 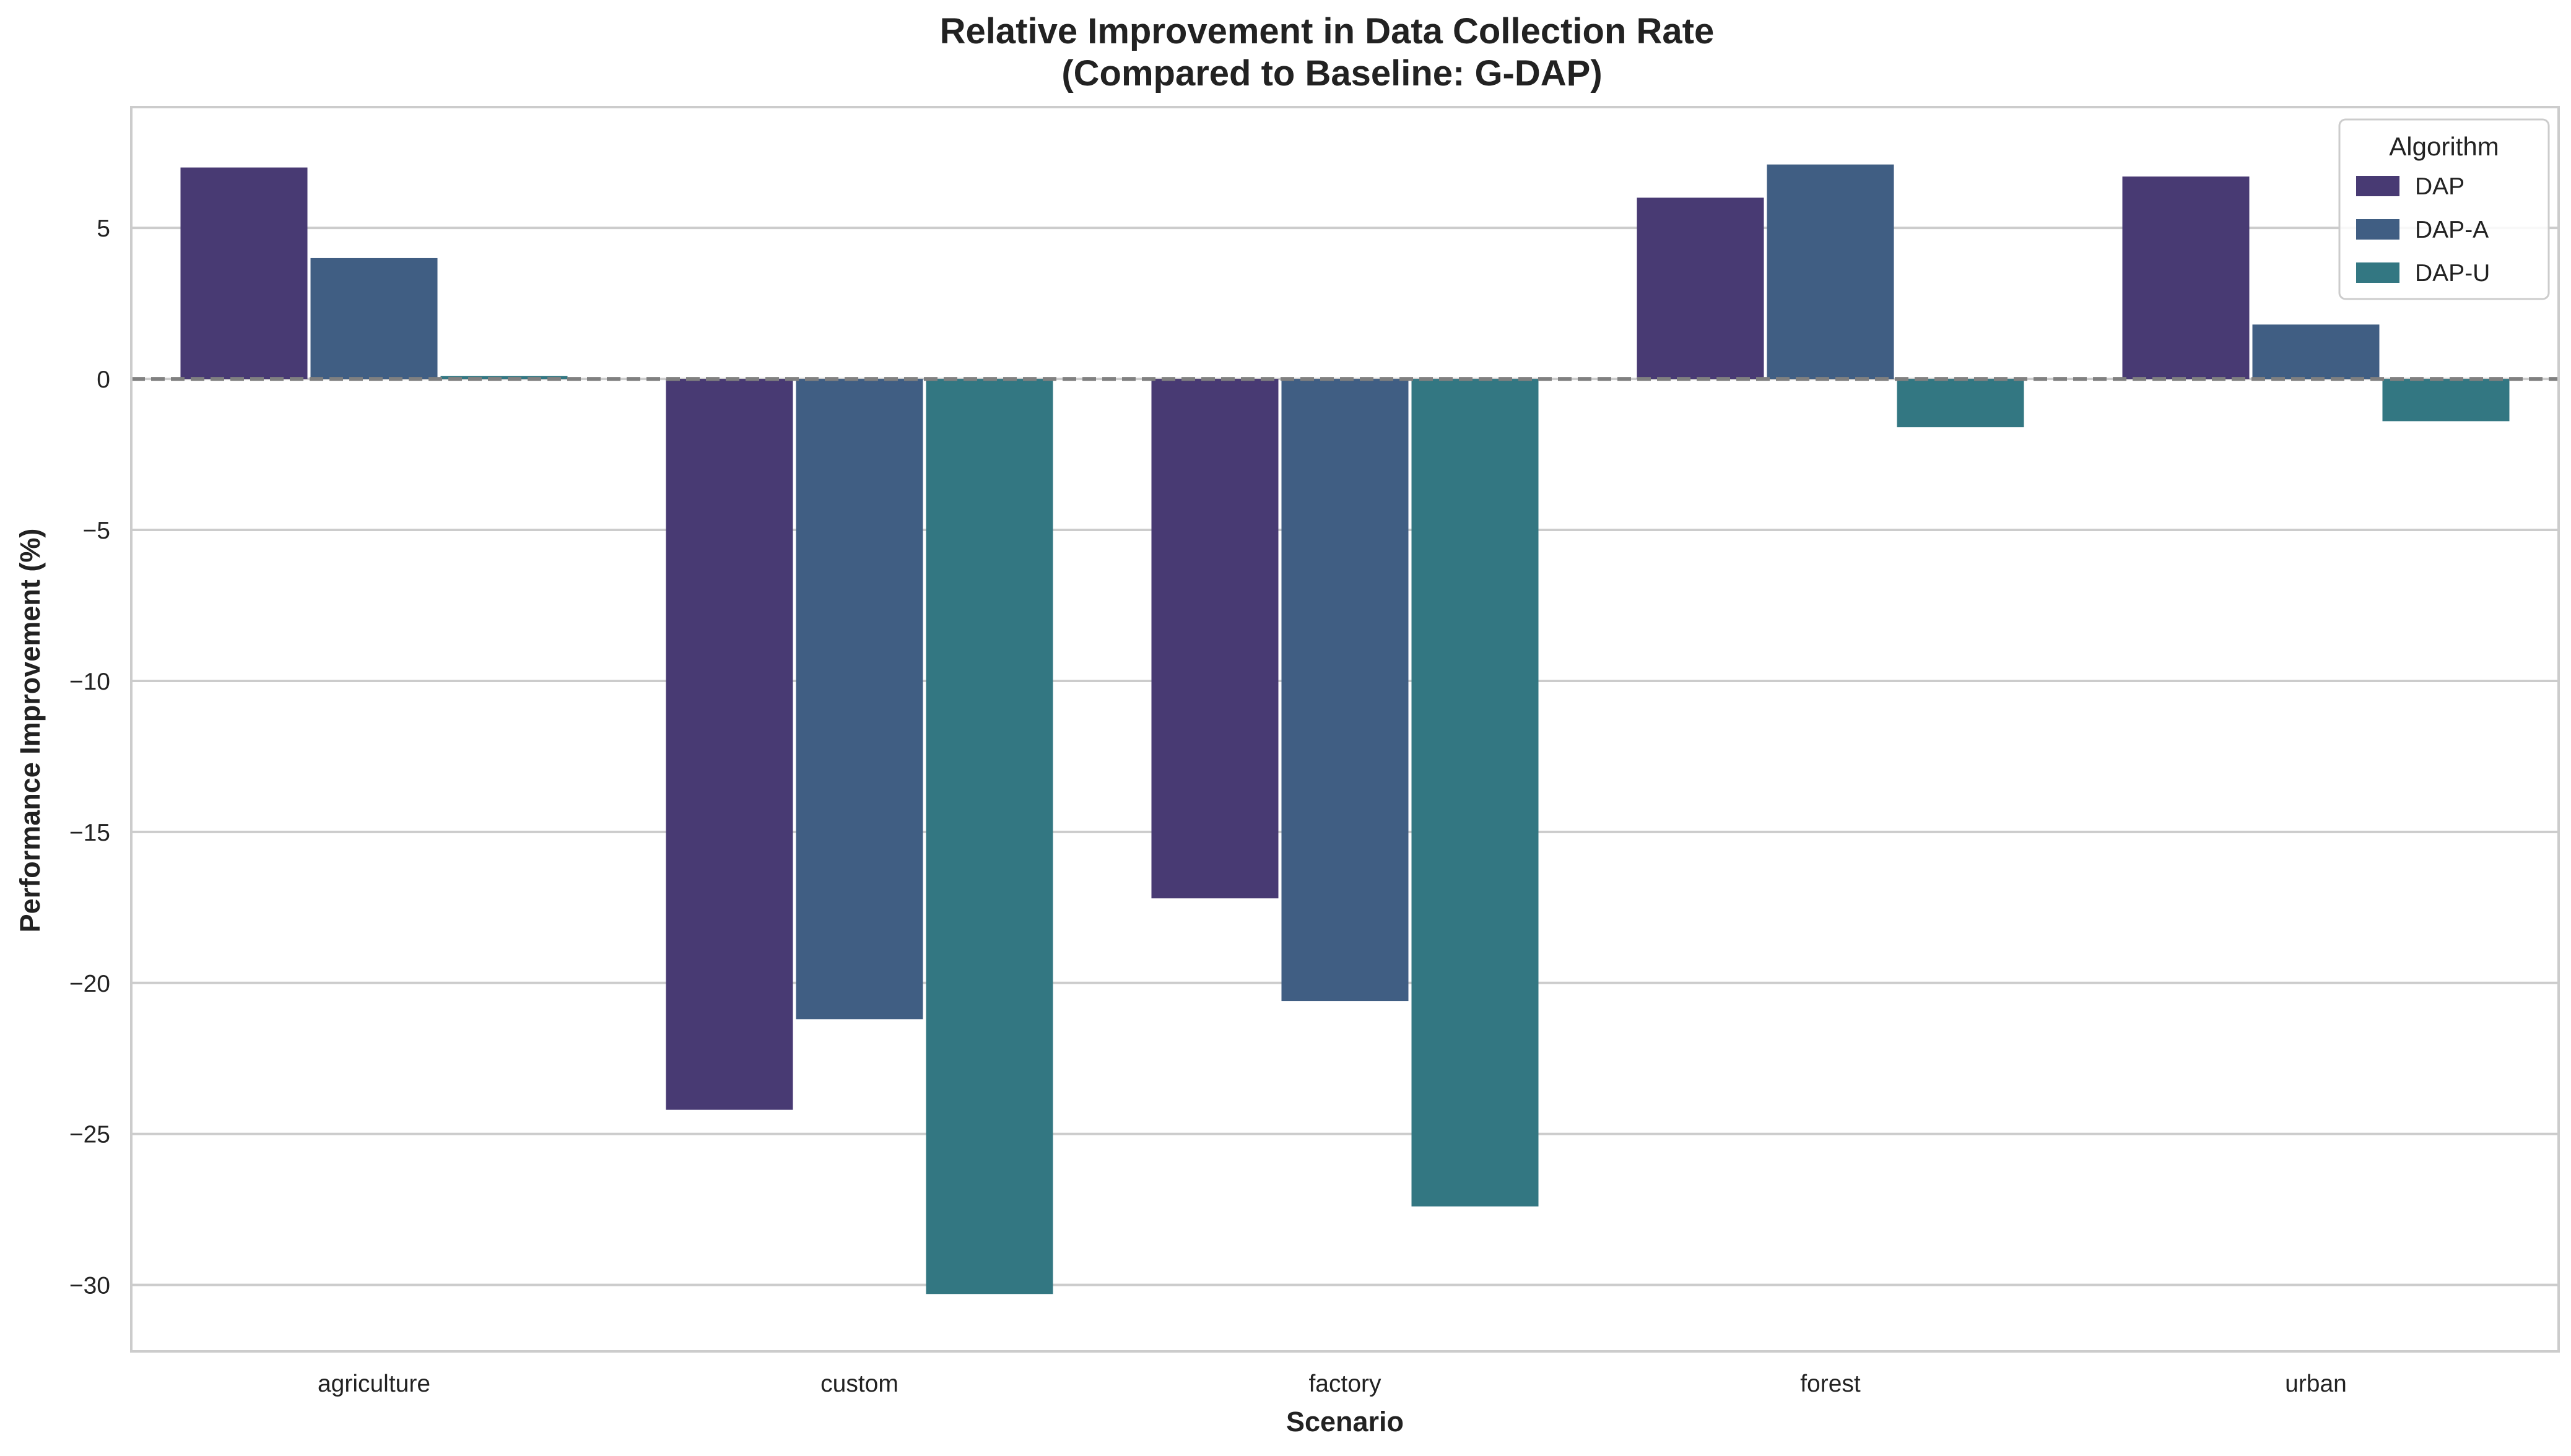 I want to click on x-tick-label: urban, so click(x=2316, y=1384).